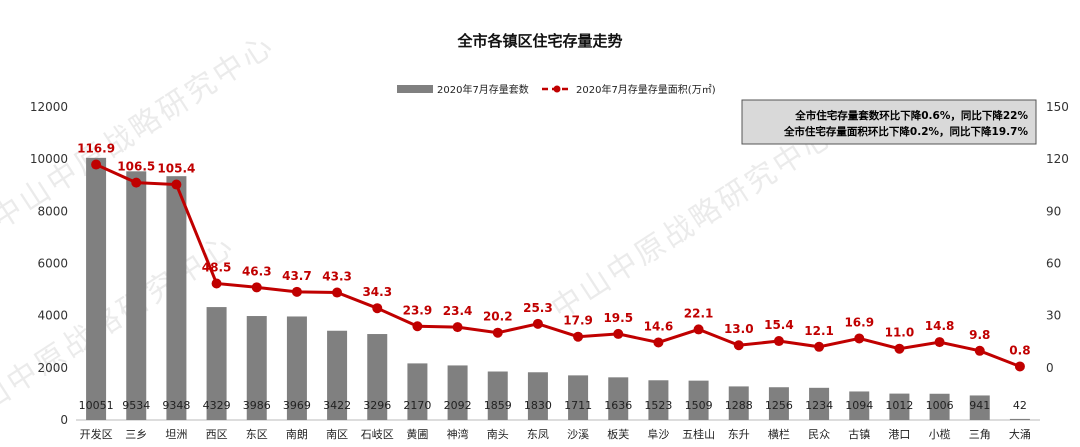 The image size is (1080, 447). I want to click on line-value-label: 105.4, so click(176, 169).